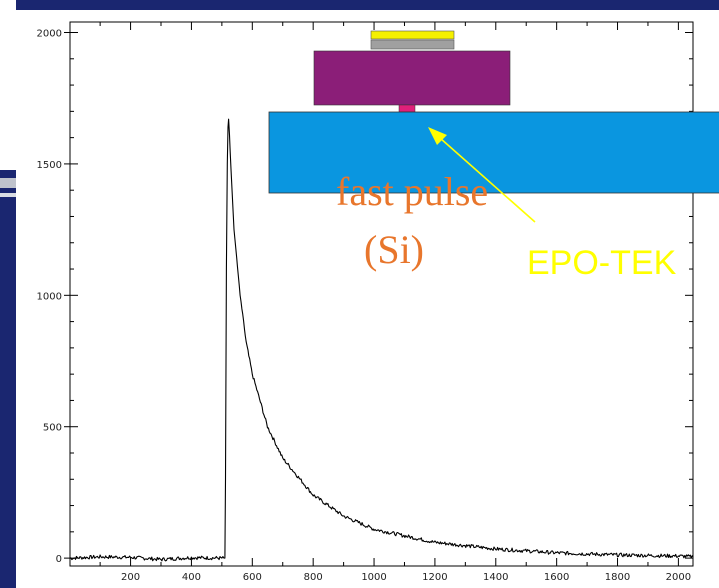 The image size is (719, 588). What do you see at coordinates (49, 34) in the screenshot?
I see `y-tick-label: 2000` at bounding box center [49, 34].